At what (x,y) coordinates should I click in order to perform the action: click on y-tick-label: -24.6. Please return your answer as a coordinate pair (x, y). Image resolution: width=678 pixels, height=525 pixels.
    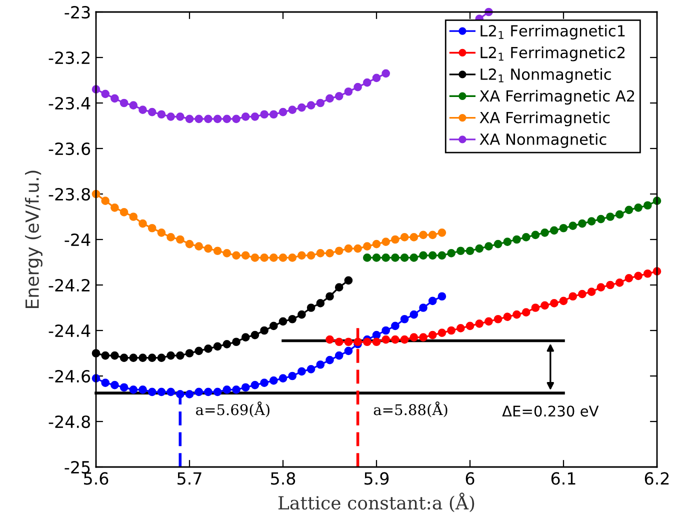
    Looking at the image, I should click on (69, 376).